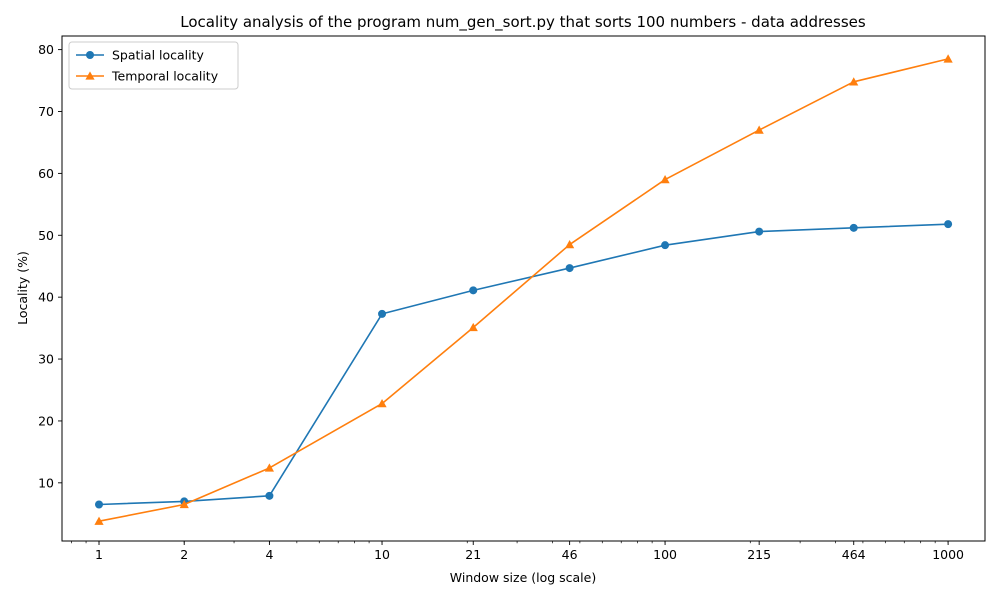 This screenshot has width=1000, height=600. Describe the element at coordinates (854, 554) in the screenshot. I see `x-tick-label: 464` at that location.